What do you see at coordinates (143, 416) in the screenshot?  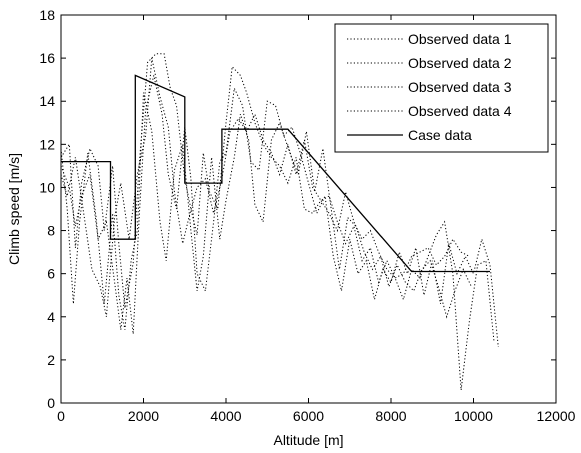 I see `x-tick-label: 2000` at bounding box center [143, 416].